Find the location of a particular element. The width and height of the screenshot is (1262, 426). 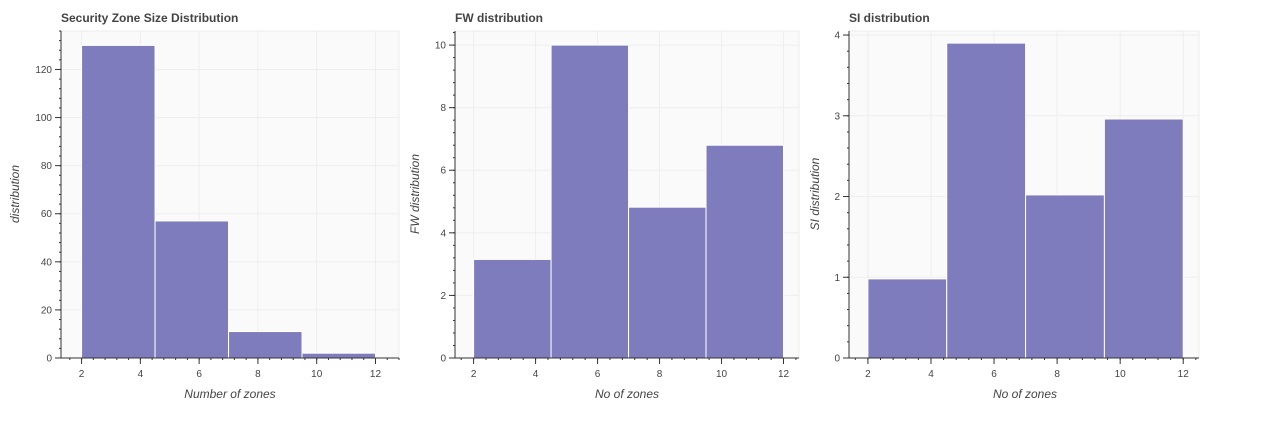

x-axis-label: Number of zones is located at coordinates (229, 394).